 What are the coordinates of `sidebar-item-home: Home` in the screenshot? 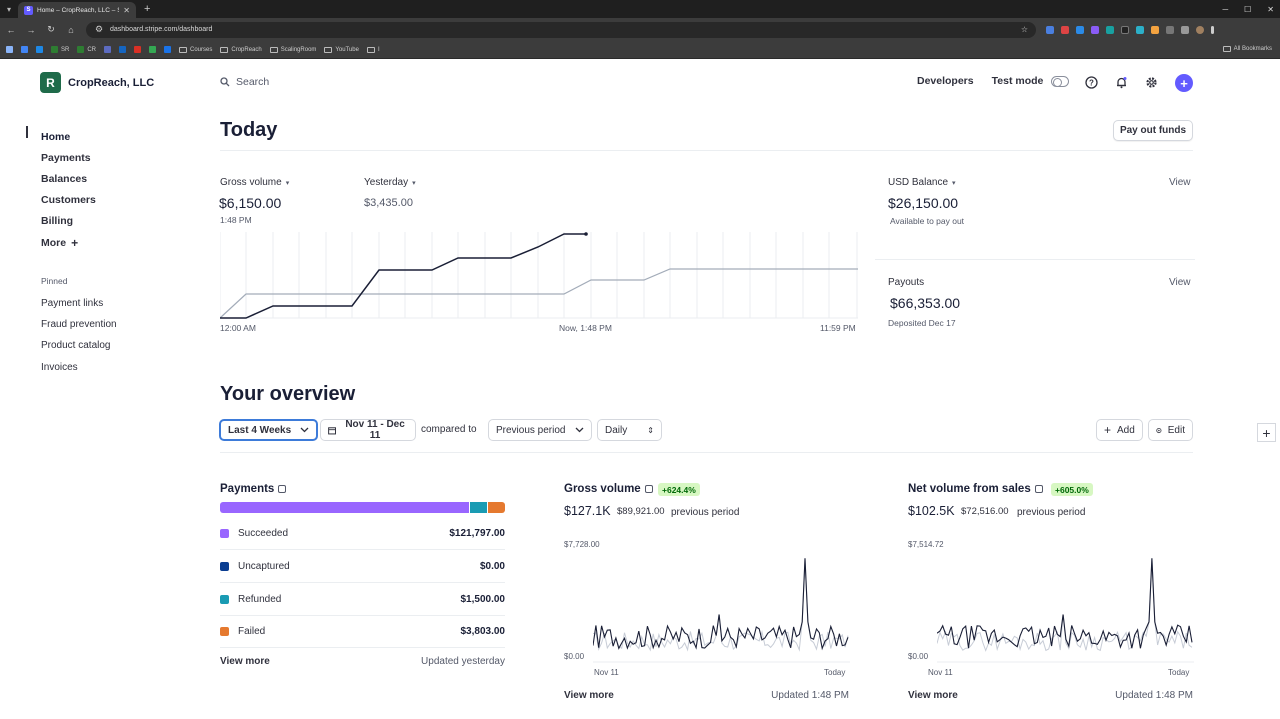 It's located at (56, 136).